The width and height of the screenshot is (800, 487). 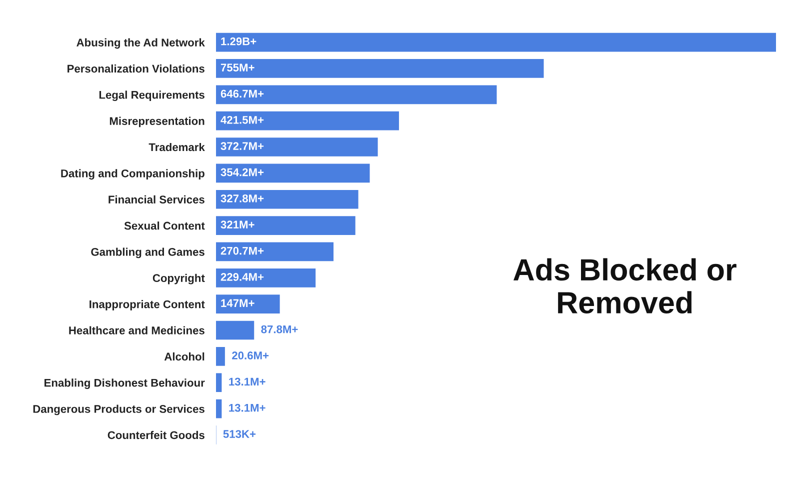 What do you see at coordinates (176, 147) in the screenshot?
I see `y-tick-label: Trademark` at bounding box center [176, 147].